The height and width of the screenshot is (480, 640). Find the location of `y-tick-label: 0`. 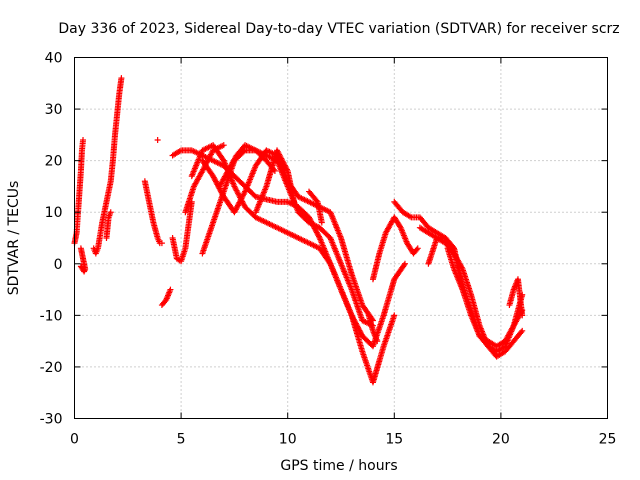

y-tick-label: 0 is located at coordinates (58, 265).